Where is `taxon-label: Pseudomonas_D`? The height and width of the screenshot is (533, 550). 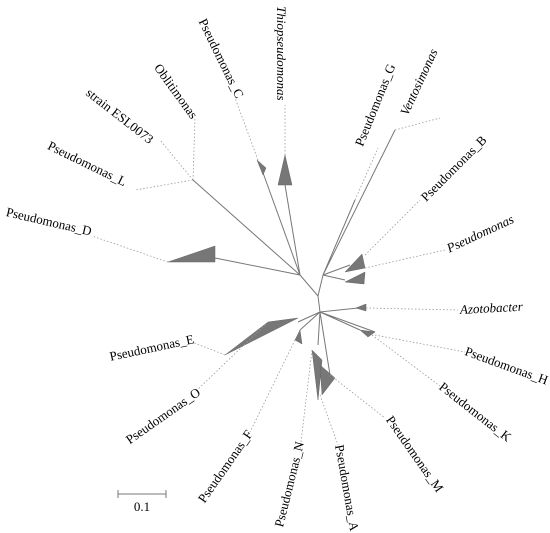 taxon-label: Pseudomonas_D is located at coordinates (49, 221).